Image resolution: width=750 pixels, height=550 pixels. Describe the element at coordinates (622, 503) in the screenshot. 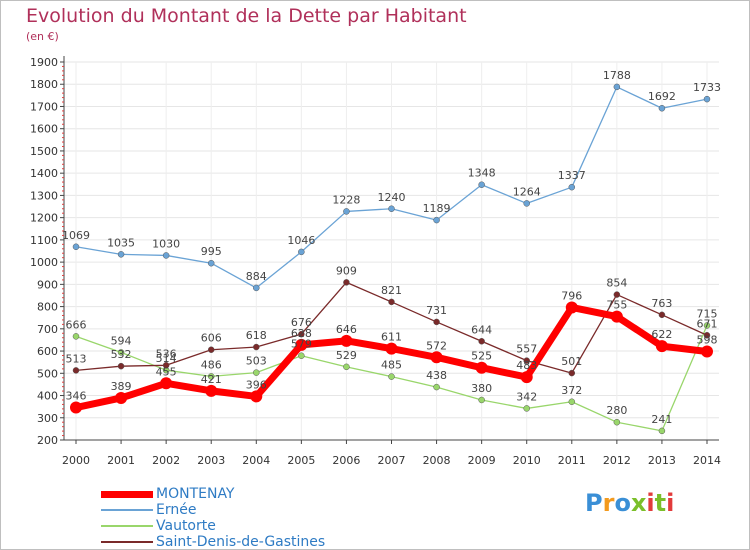

I see `logo-letter: o` at that location.